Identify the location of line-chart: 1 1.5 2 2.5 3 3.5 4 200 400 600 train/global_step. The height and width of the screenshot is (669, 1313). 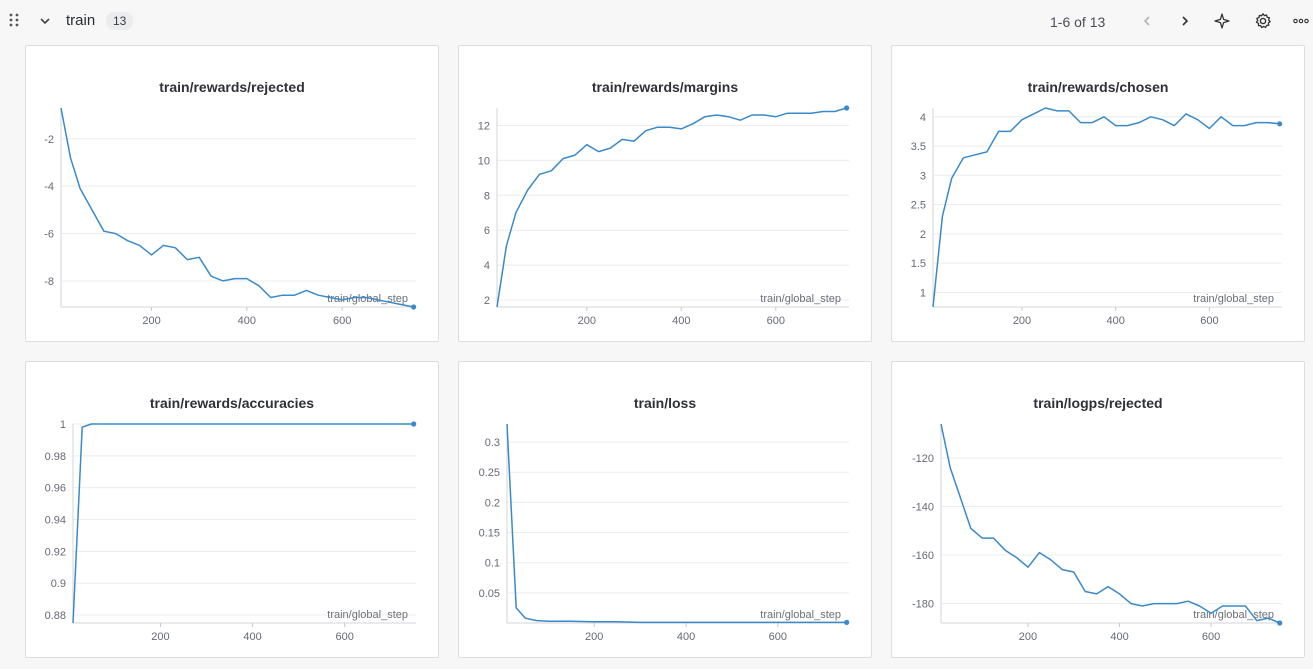
(1099, 194).